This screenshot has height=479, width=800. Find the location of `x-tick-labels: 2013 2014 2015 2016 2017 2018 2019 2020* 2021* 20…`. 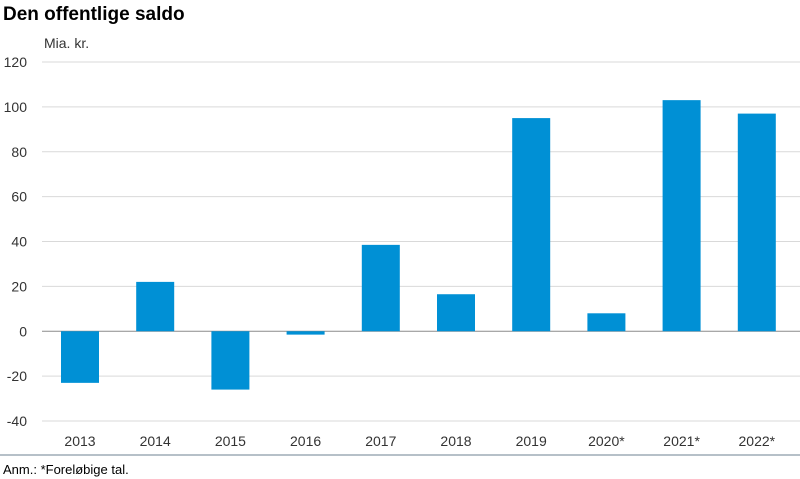

x-tick-labels: 2013 2014 2015 2016 2017 2018 2019 2020* 2021* 20… is located at coordinates (419, 441).